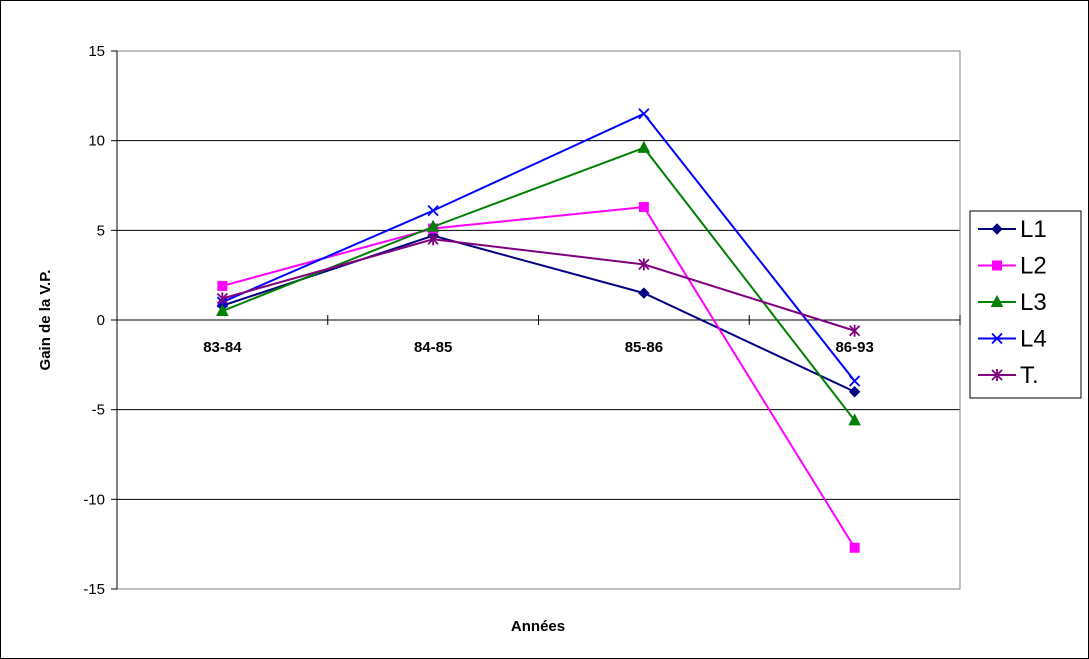  I want to click on legend-item: L3, so click(1012, 302).